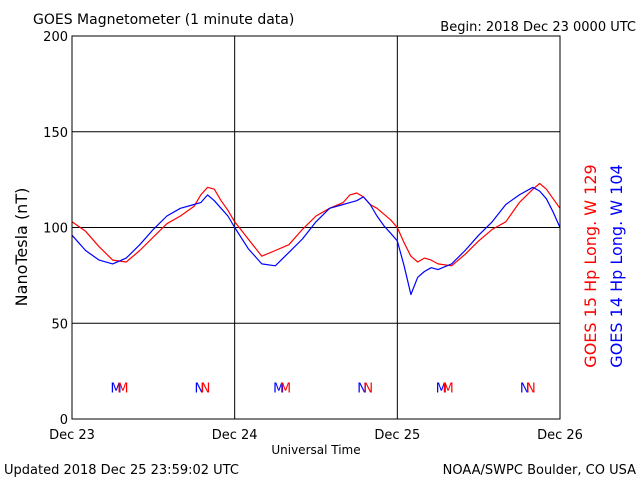 The image size is (640, 480). I want to click on y-tick-label: 200, so click(55, 37).